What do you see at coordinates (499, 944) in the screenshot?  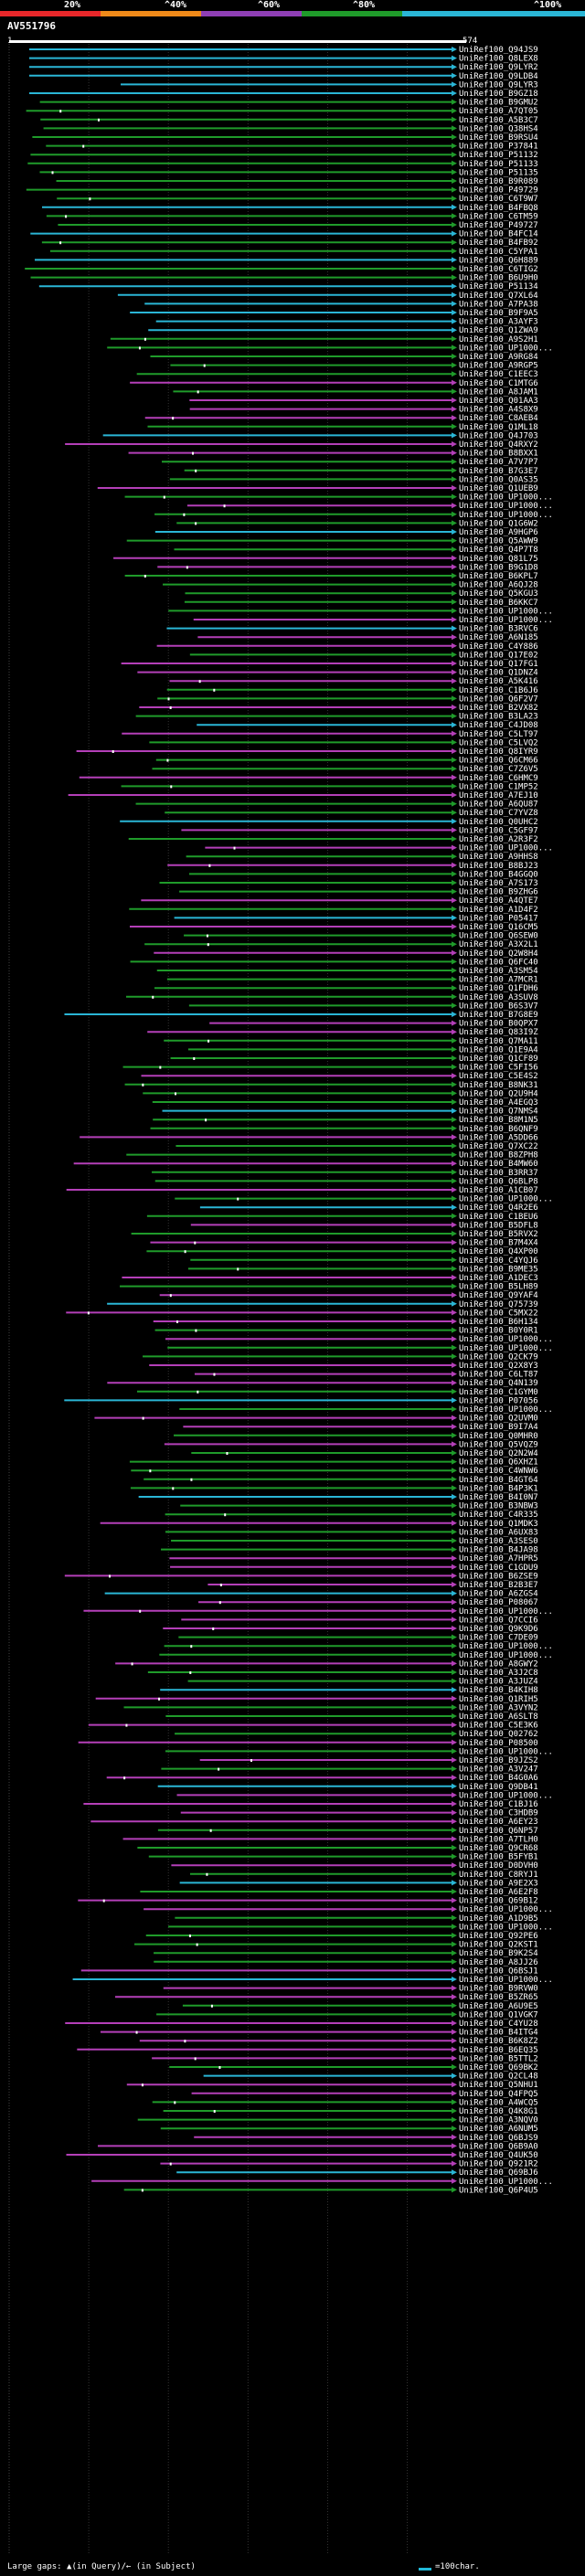 I see `hit-label: UniRef100_A3X2L1` at bounding box center [499, 944].